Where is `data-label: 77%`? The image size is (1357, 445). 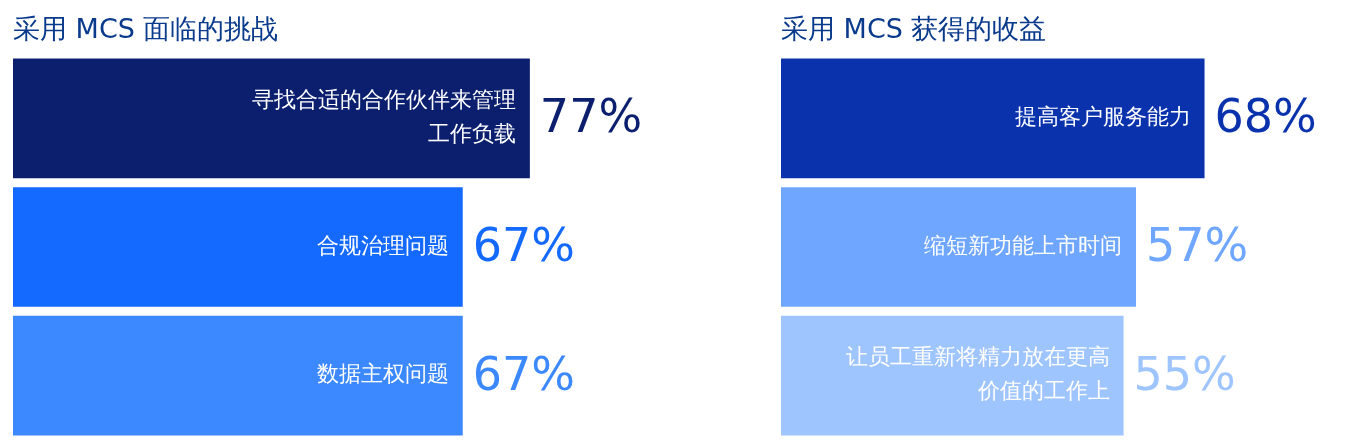
data-label: 77% is located at coordinates (591, 116).